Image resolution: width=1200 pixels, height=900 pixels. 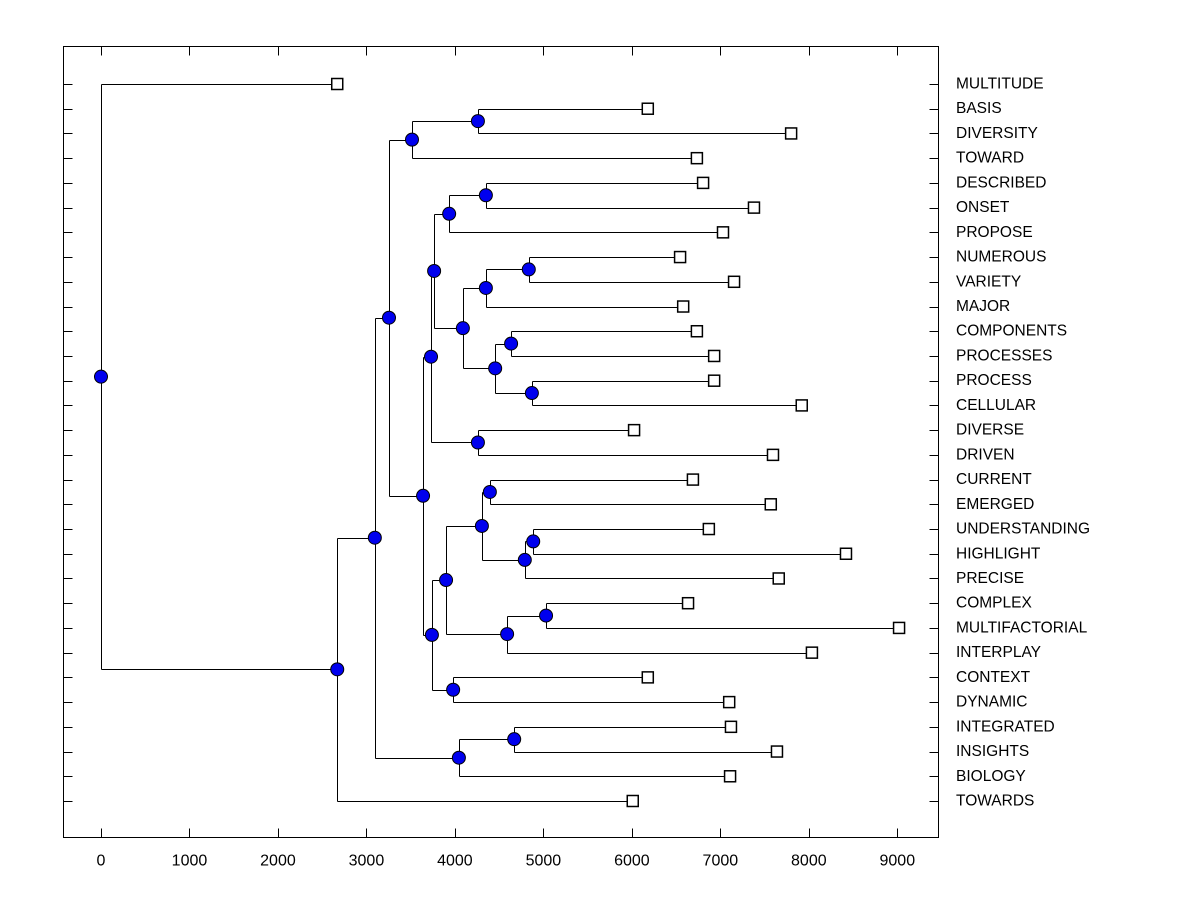 What do you see at coordinates (632, 860) in the screenshot?
I see `x-axis-tick-label: 6000` at bounding box center [632, 860].